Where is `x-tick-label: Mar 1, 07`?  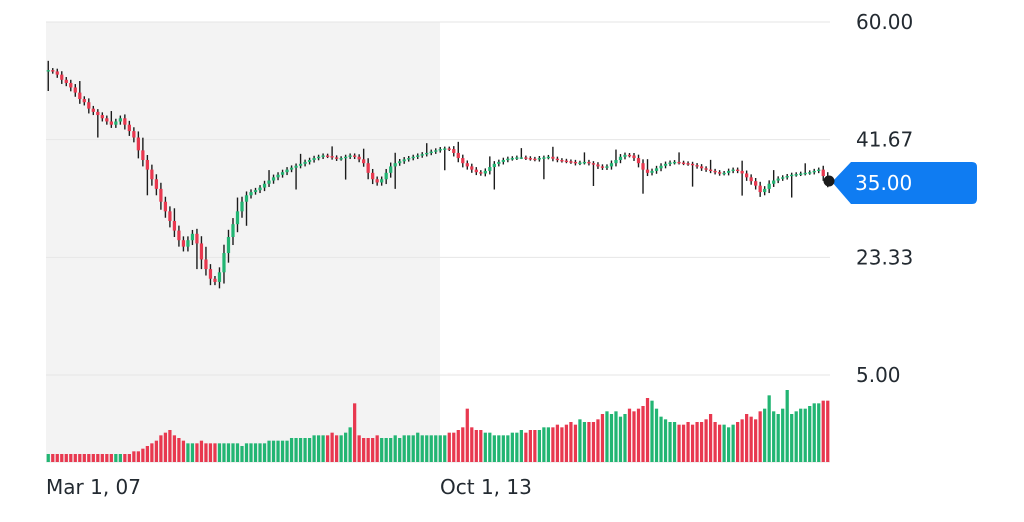 x-tick-label: Mar 1, 07 is located at coordinates (93, 487).